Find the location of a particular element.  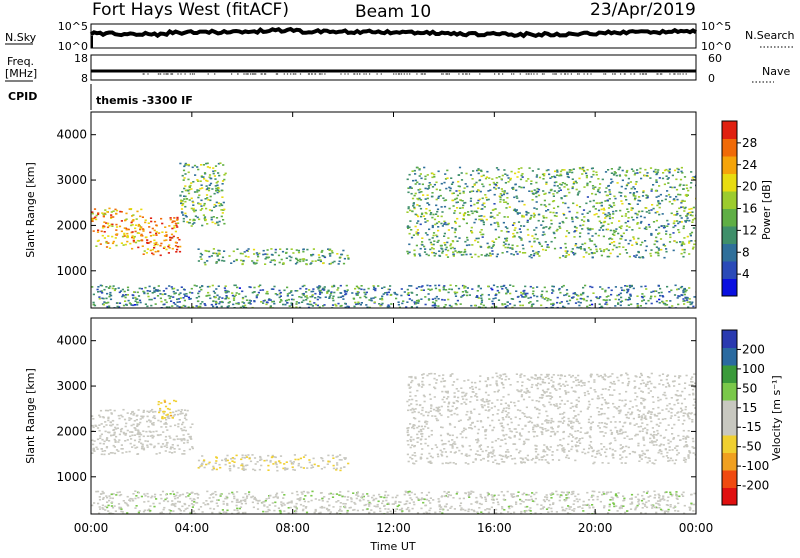

range-tick-label: 1000 is located at coordinates (71, 271).